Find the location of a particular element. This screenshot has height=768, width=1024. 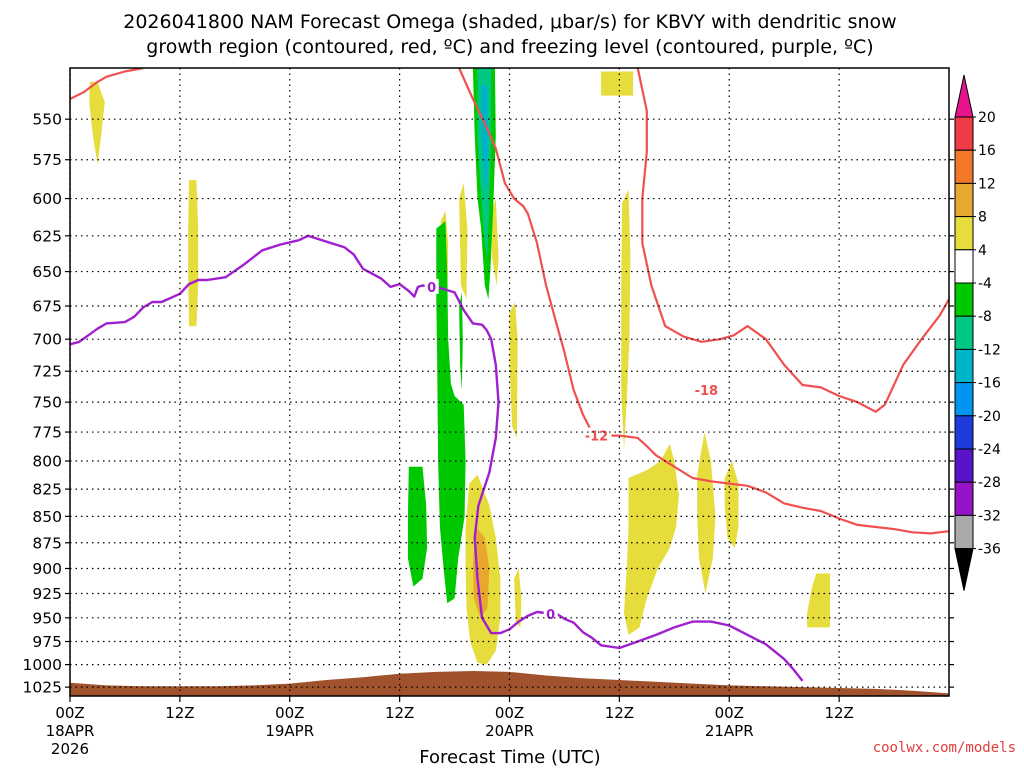

colorbar-legend: 20 16 12 8 4 -4 -8 -12 -16 -20 -24 -28 -32 -36 is located at coordinates (977, 332).